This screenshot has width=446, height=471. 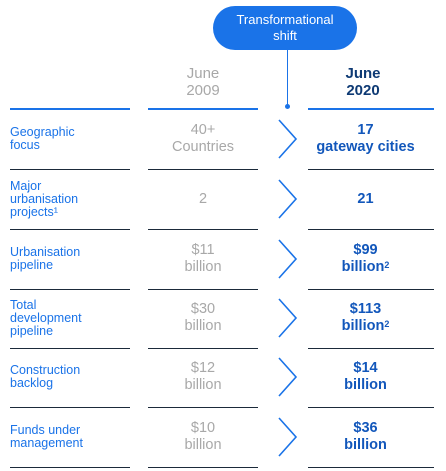 I want to click on value-2020: 21, so click(x=365, y=199).